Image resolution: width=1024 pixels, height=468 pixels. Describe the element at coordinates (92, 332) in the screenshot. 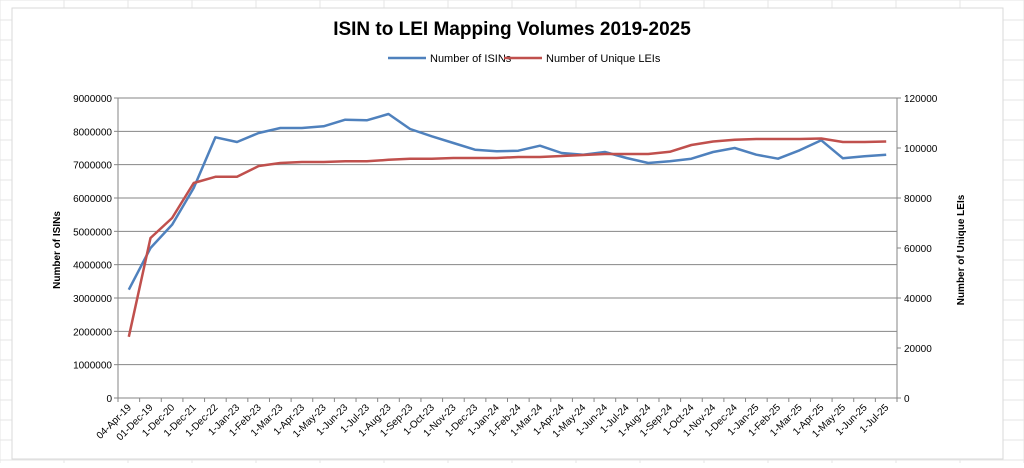

I see `left-tick-label: 2000000` at that location.